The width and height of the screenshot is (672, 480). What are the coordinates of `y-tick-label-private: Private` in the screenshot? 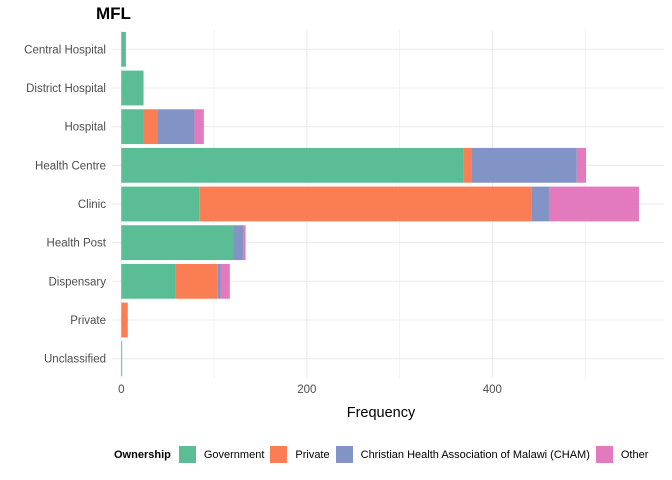 It's located at (88, 321).